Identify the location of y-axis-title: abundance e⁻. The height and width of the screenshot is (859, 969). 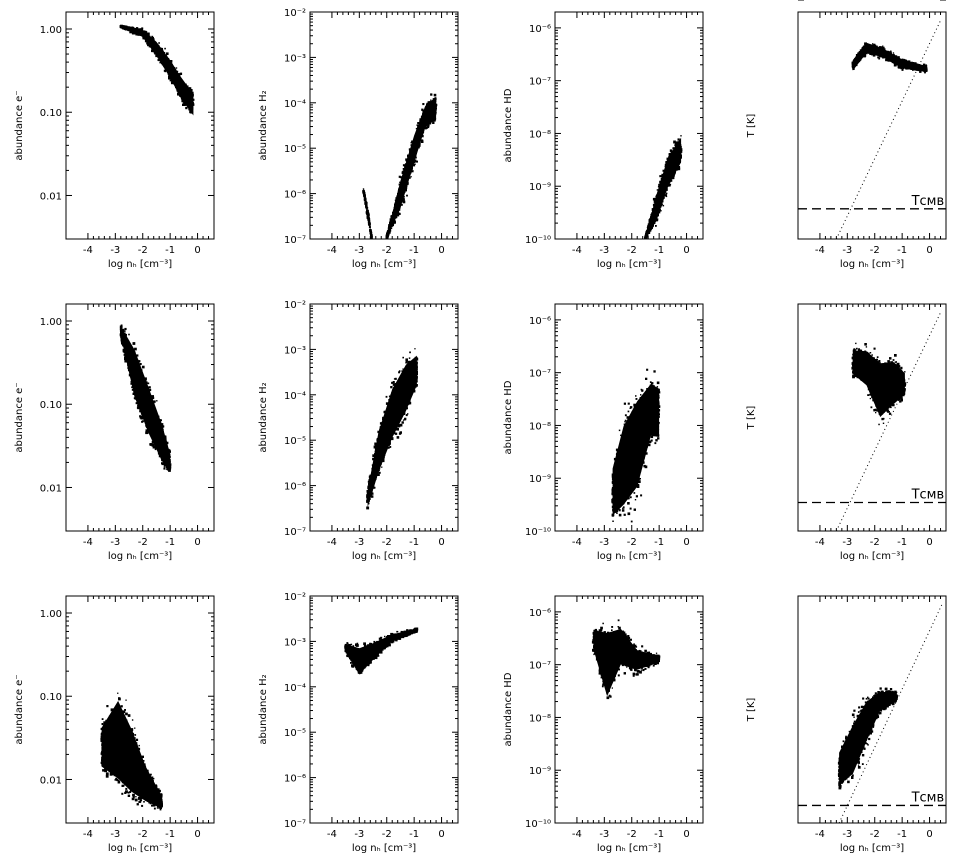
(19, 125).